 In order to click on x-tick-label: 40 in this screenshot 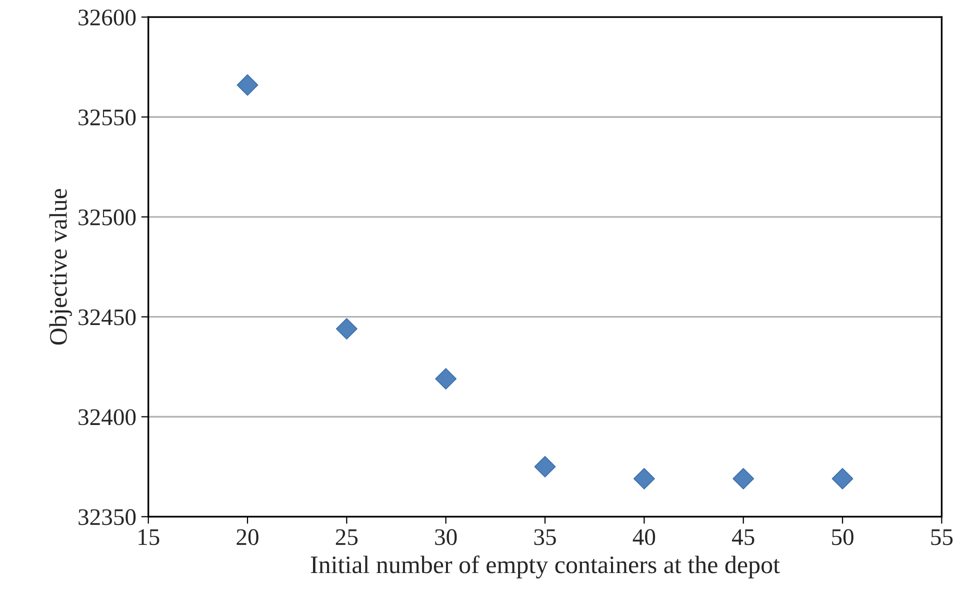, I will do `click(644, 537)`.